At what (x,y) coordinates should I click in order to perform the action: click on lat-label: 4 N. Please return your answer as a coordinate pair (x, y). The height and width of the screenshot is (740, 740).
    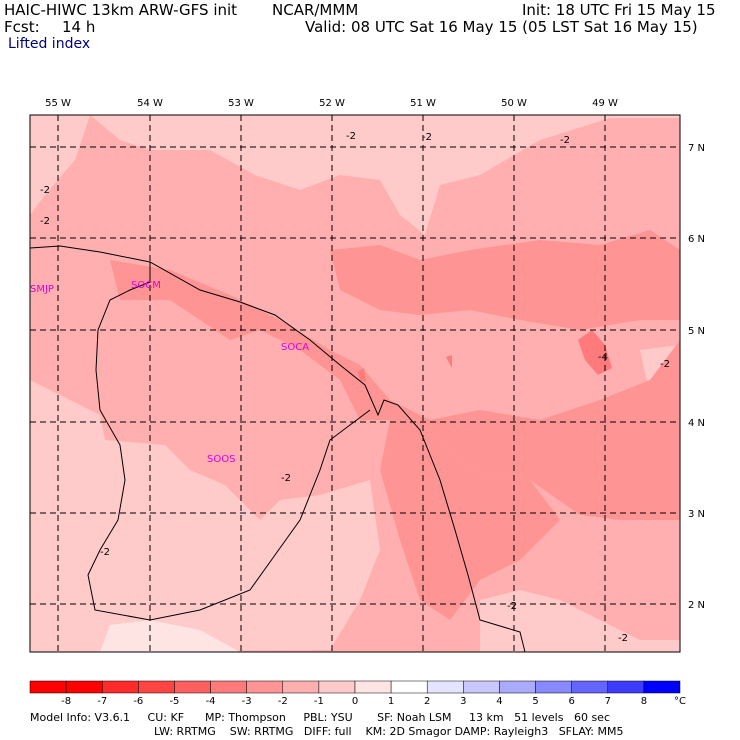
    Looking at the image, I should click on (696, 423).